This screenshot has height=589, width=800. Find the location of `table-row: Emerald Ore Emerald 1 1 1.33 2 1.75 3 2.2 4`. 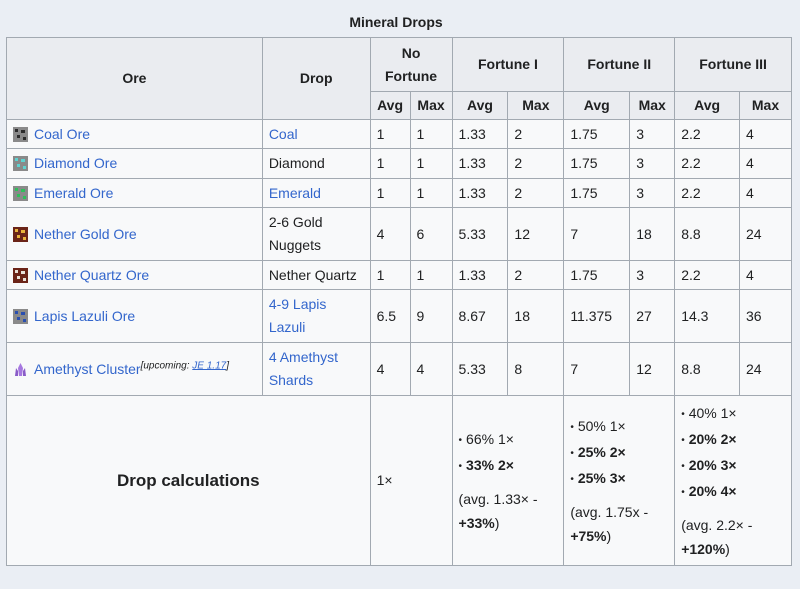

table-row: Emerald Ore Emerald 1 1 1.33 2 1.75 3 2.2 4 is located at coordinates (399, 193).